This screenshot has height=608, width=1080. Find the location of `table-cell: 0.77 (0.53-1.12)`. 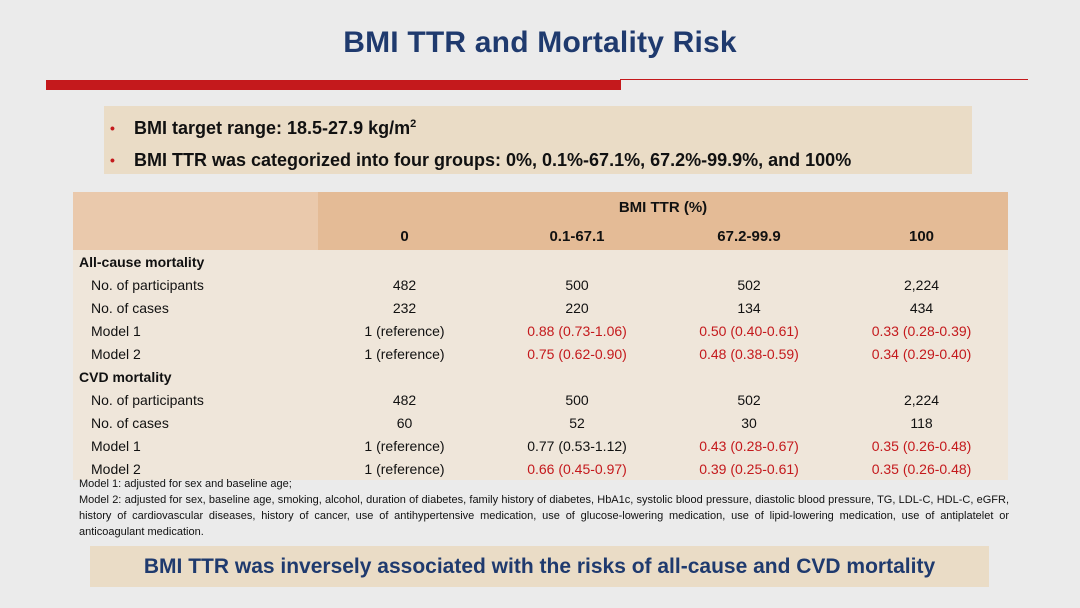

table-cell: 0.77 (0.53-1.12) is located at coordinates (577, 445).